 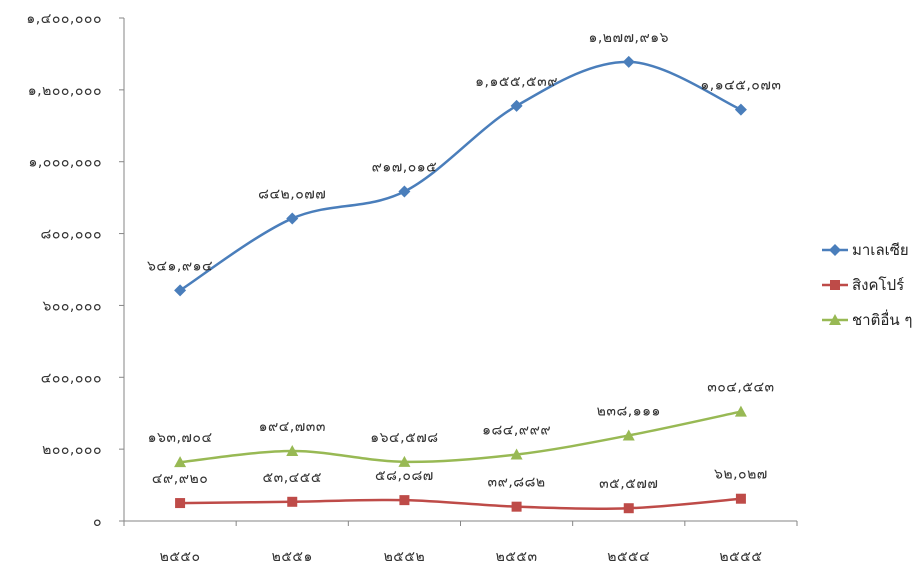 I want to click on data-label: ๑,๑๕๕,๕๓๙, so click(x=516, y=82).